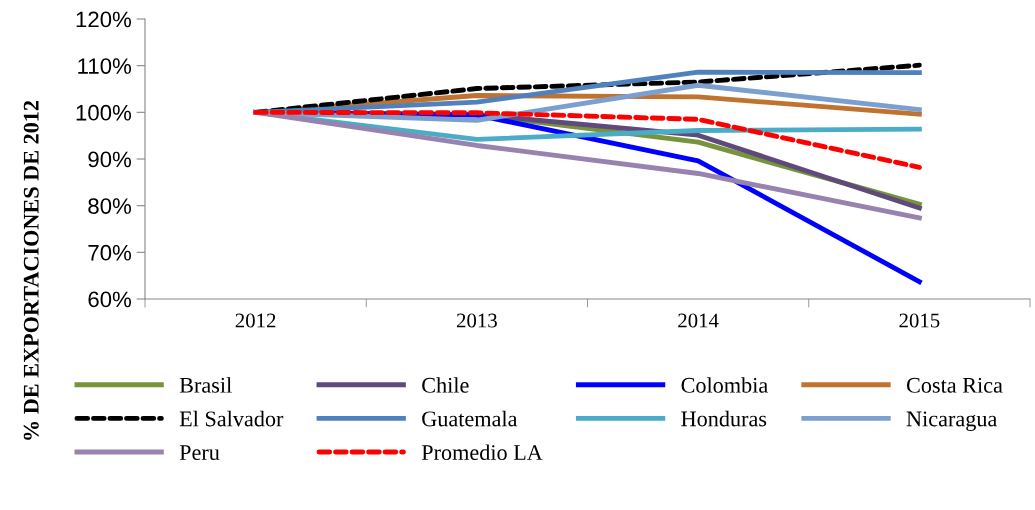 The height and width of the screenshot is (510, 1035). I want to click on legend-label: Nicaragua, so click(952, 421).